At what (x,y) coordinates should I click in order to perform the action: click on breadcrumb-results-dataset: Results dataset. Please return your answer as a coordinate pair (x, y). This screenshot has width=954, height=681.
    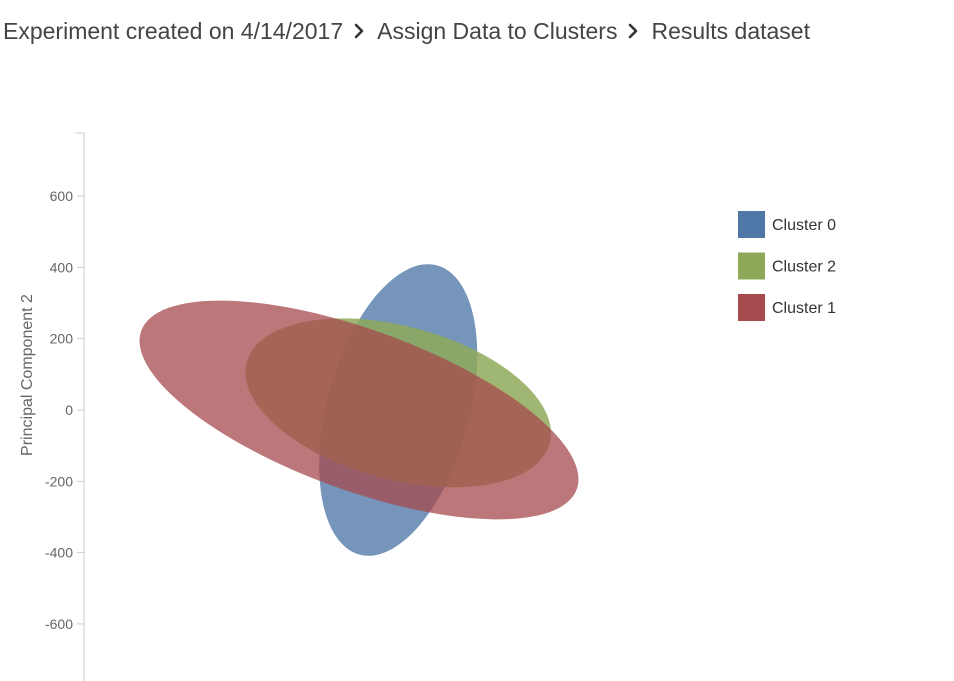
    Looking at the image, I should click on (730, 30).